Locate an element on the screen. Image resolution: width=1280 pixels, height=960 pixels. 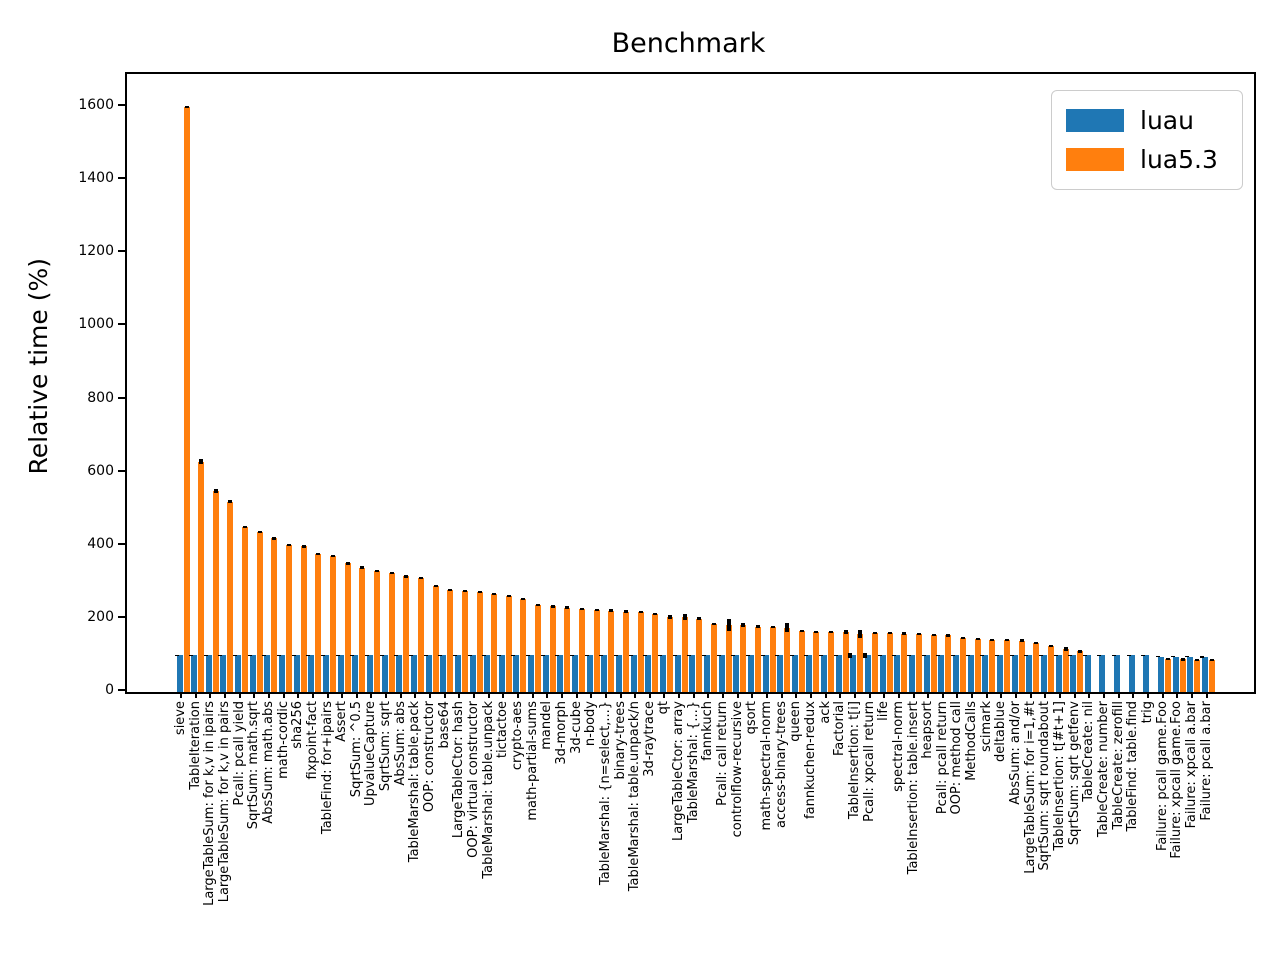
x-tick-label: access-binary-trees is located at coordinates (781, 764).